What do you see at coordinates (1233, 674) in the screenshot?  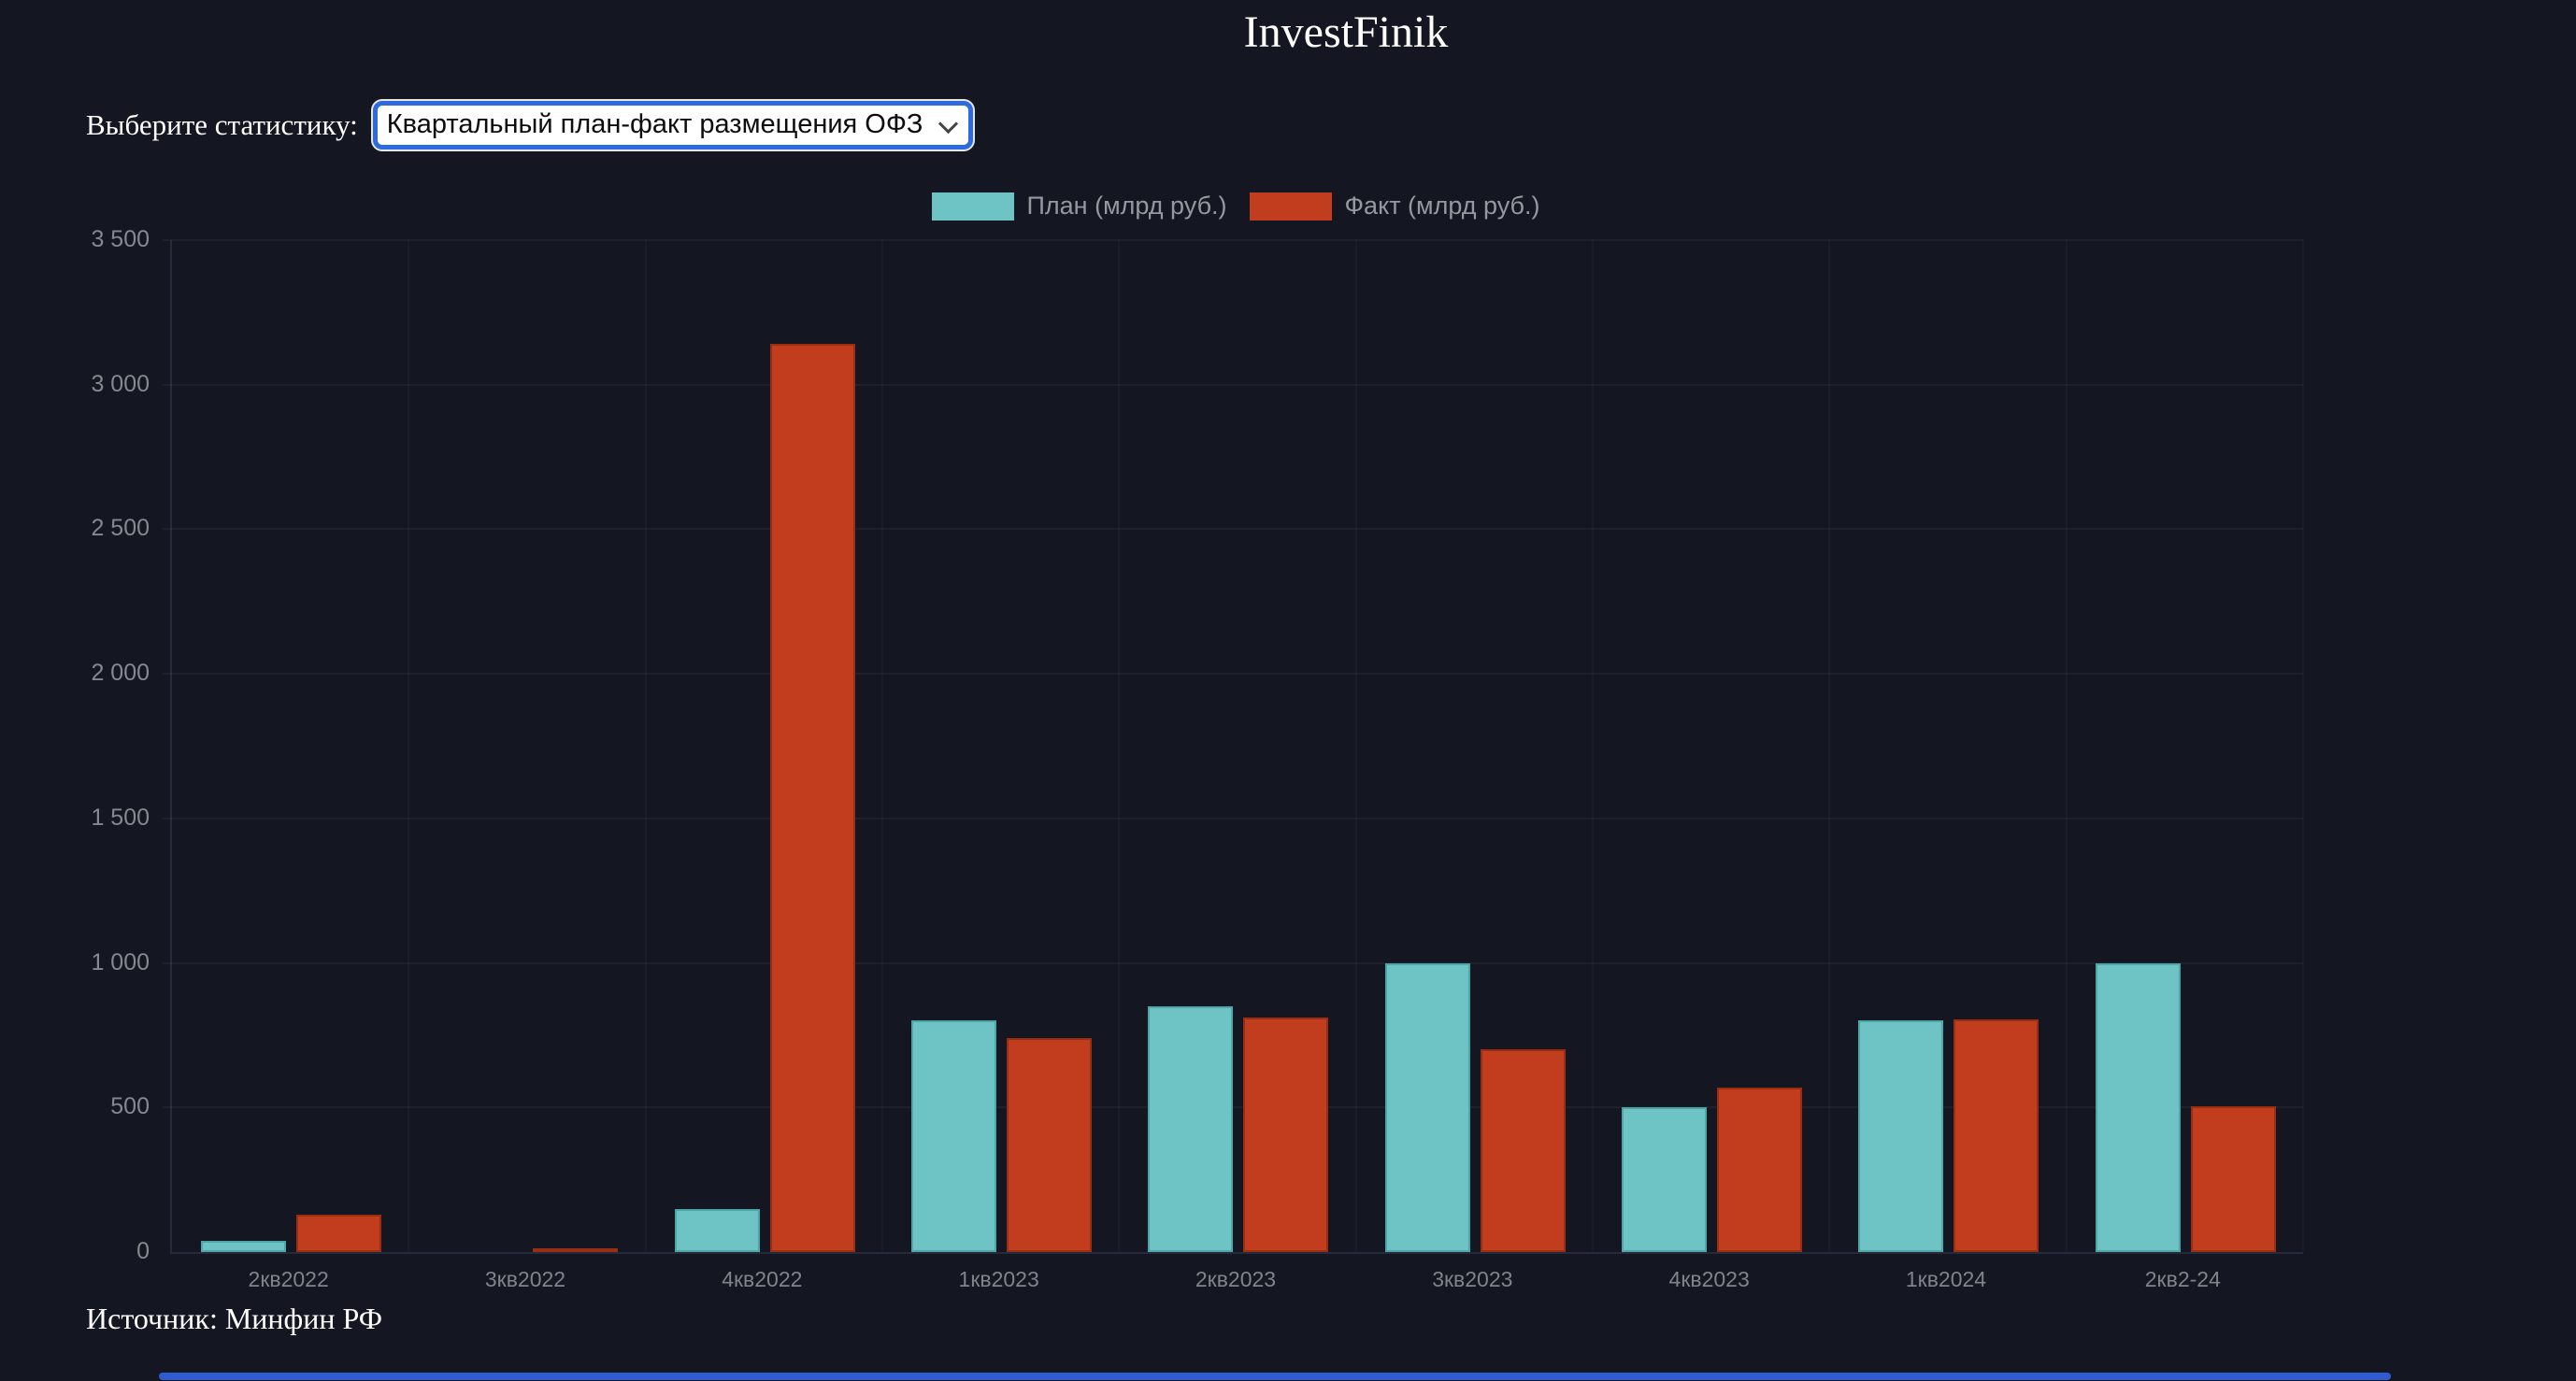 I see `gridline-y-2000` at bounding box center [1233, 674].